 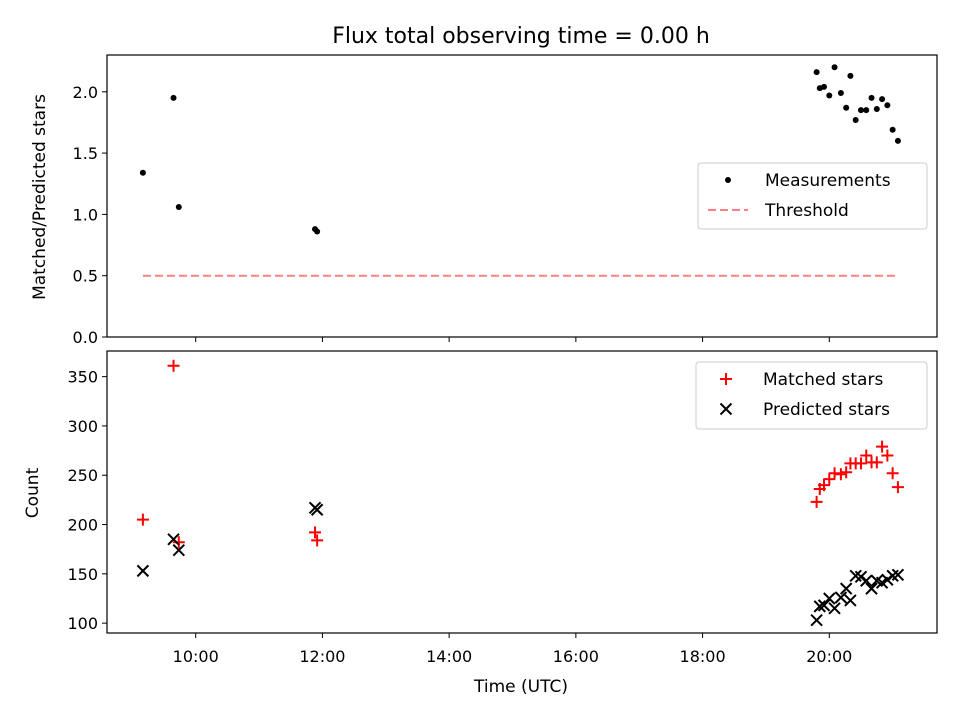 What do you see at coordinates (521, 36) in the screenshot?
I see `top-chart-title: Flux total observing time = 0.00 h` at bounding box center [521, 36].